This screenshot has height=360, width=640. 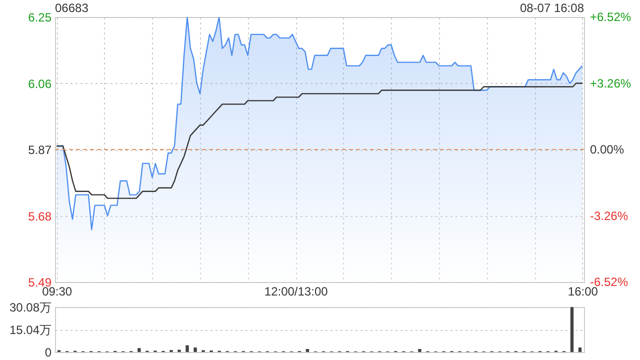 What do you see at coordinates (611, 17) in the screenshot?
I see `y2-tick-label: +6.52%` at bounding box center [611, 17].